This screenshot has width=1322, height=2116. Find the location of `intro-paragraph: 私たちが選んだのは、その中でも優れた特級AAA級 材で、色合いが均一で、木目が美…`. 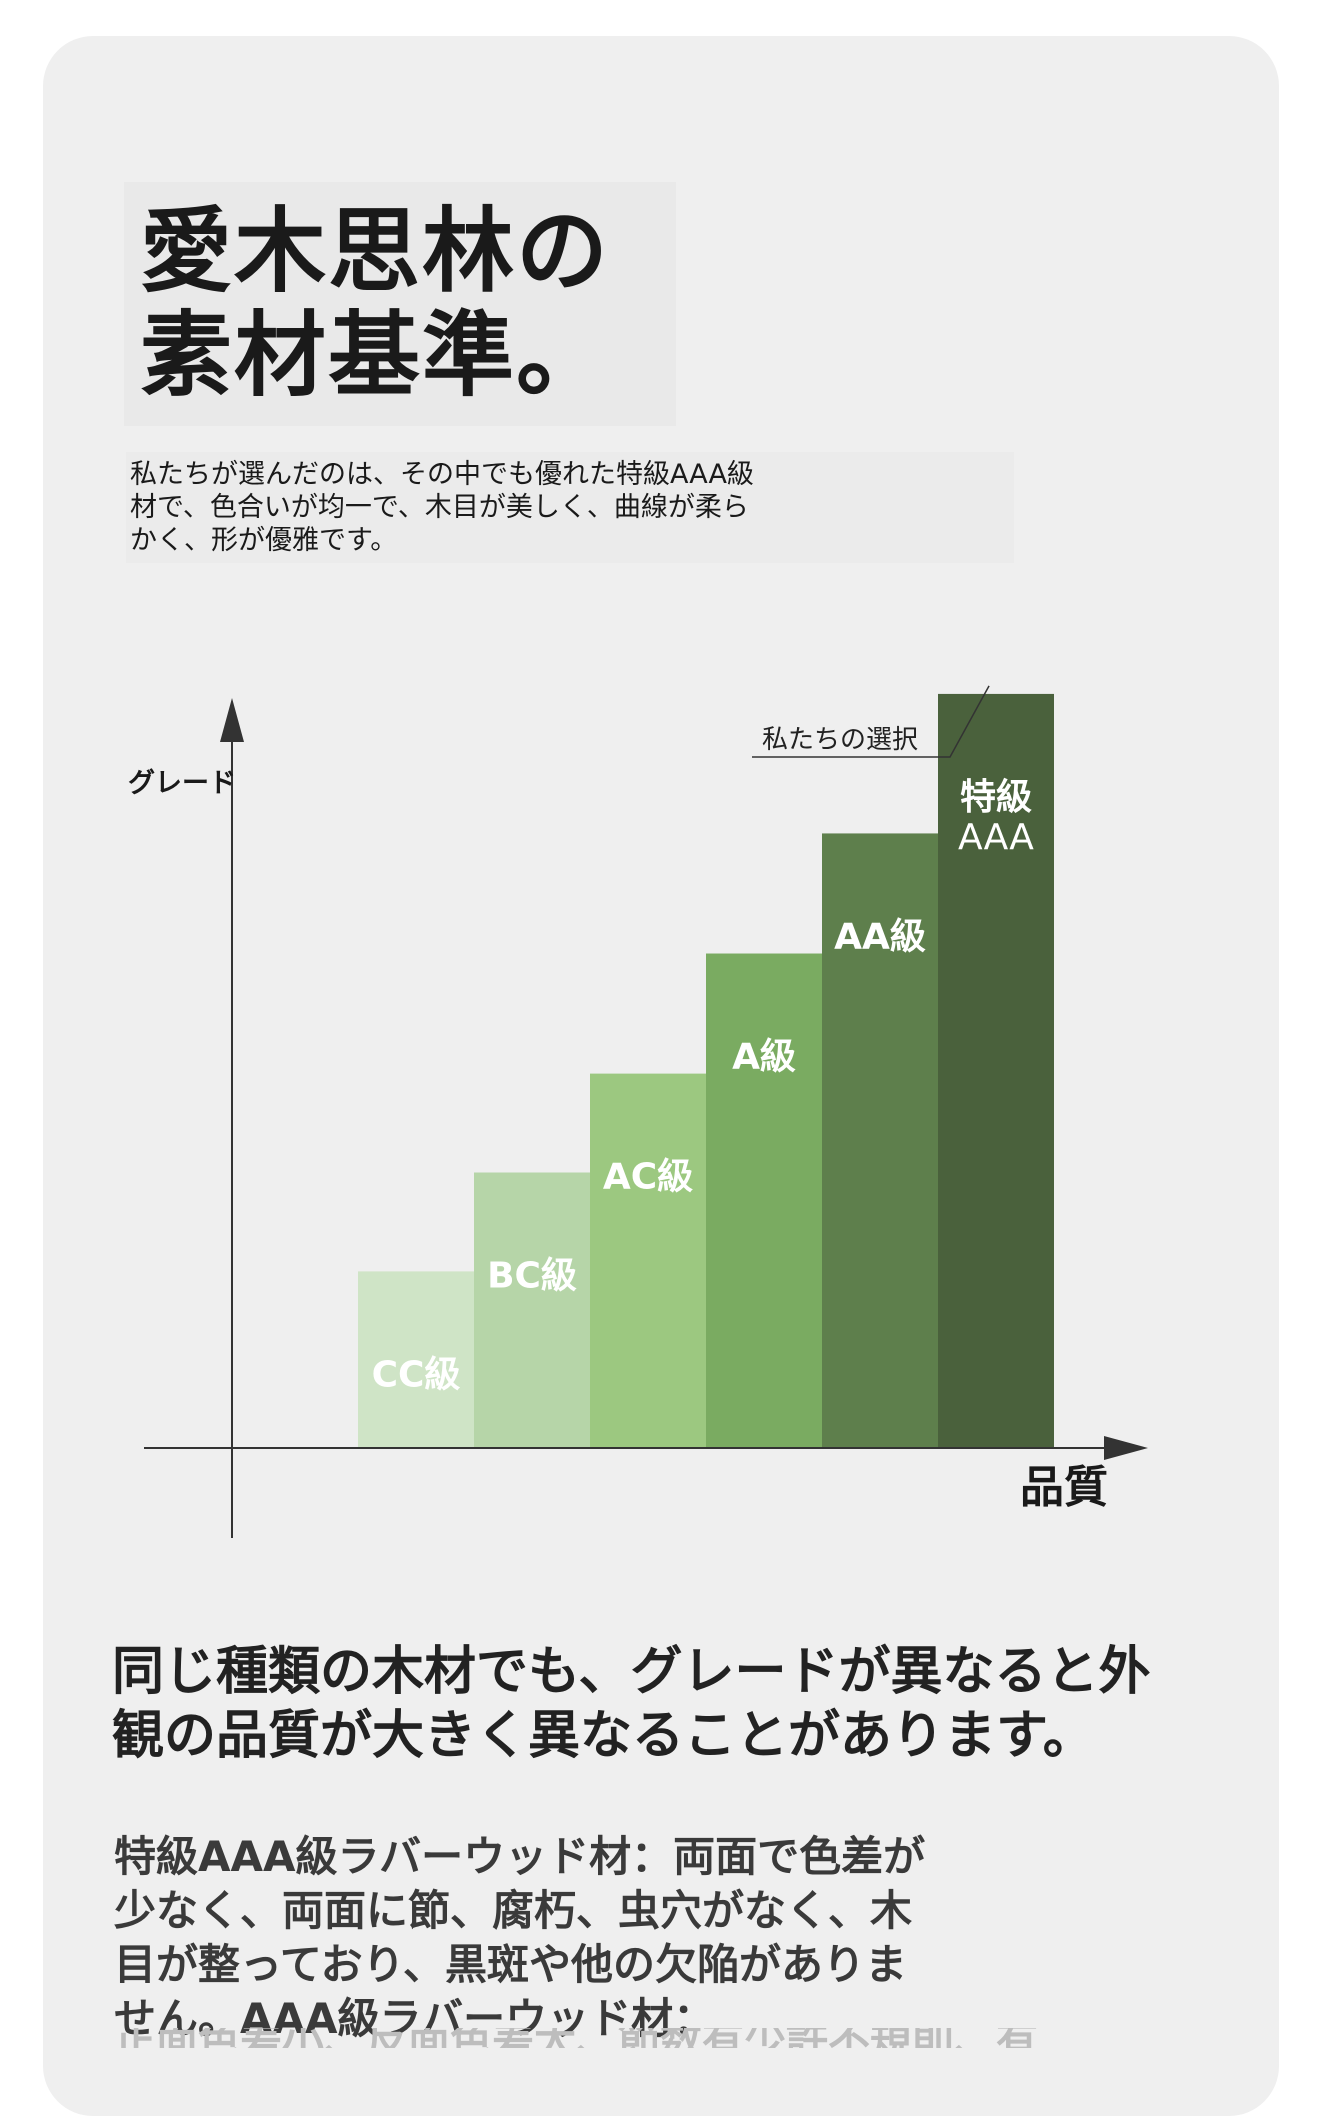

intro-paragraph: 私たちが選んだのは、その中でも優れた特級AAA級 材で、色合いが均一で、木目が美… is located at coordinates (570, 507).